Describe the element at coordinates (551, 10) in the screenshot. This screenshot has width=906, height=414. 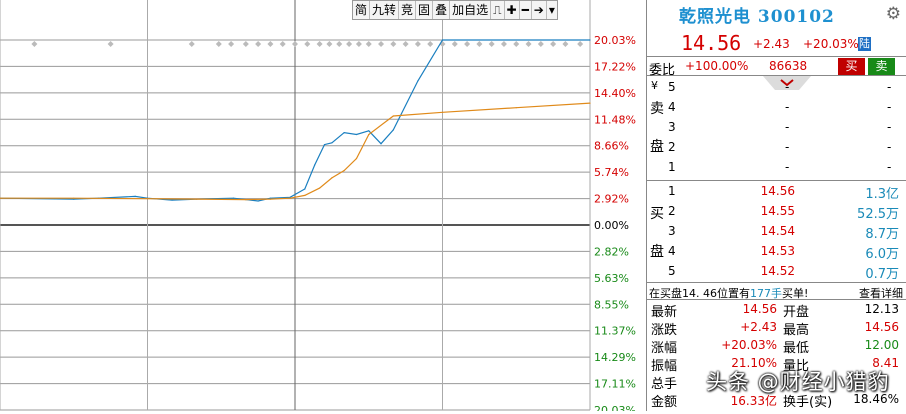
I see `toolbar-button: ▾` at that location.